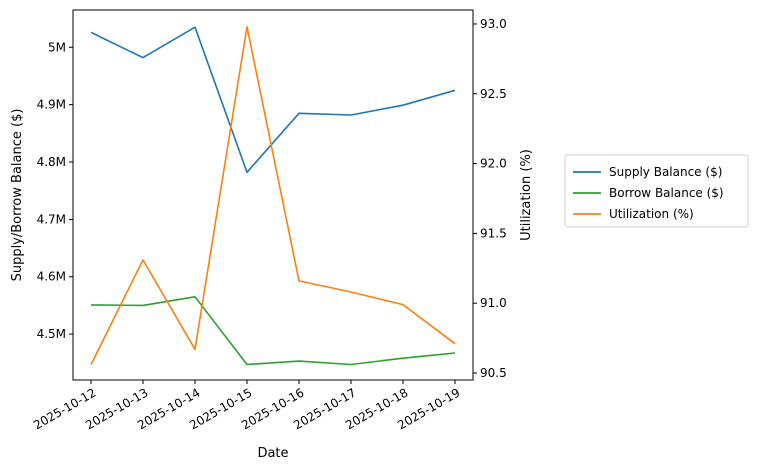  What do you see at coordinates (51, 162) in the screenshot?
I see `y-tick-label: 4.8M` at bounding box center [51, 162].